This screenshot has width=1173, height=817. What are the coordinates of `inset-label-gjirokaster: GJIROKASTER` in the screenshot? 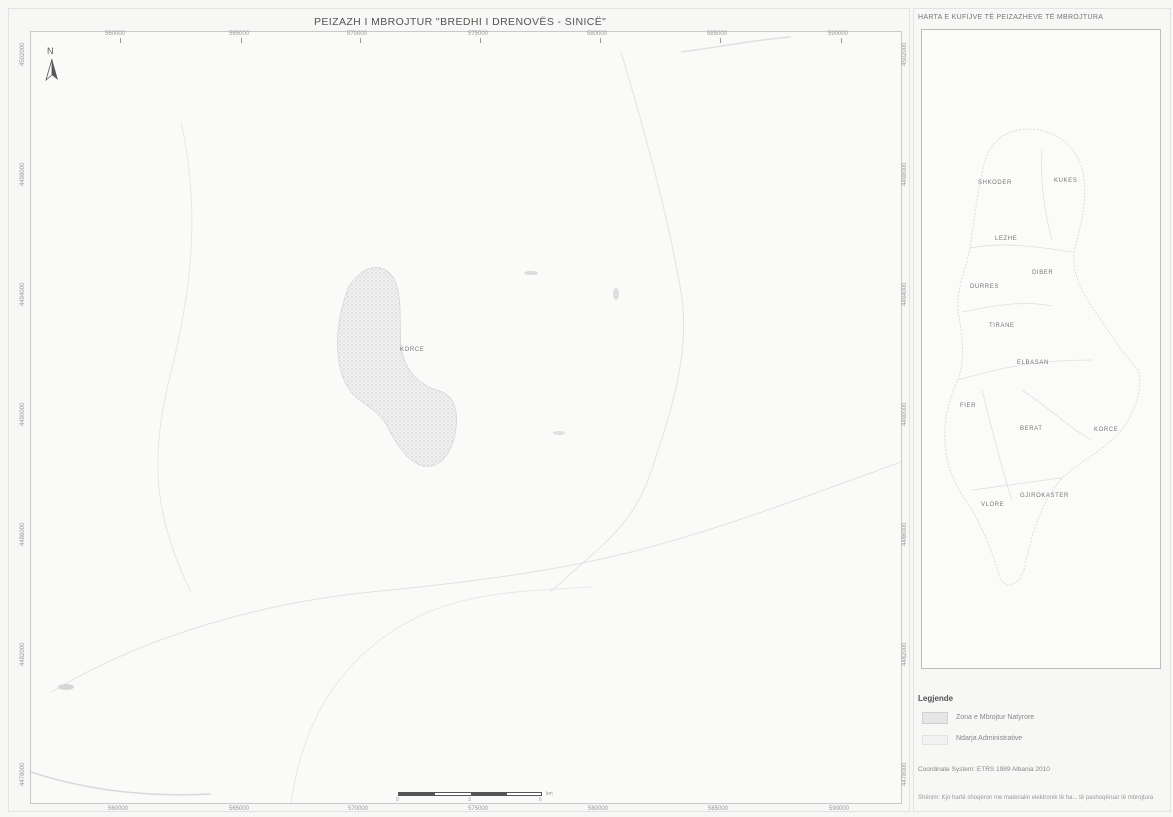 It's located at (1044, 496).